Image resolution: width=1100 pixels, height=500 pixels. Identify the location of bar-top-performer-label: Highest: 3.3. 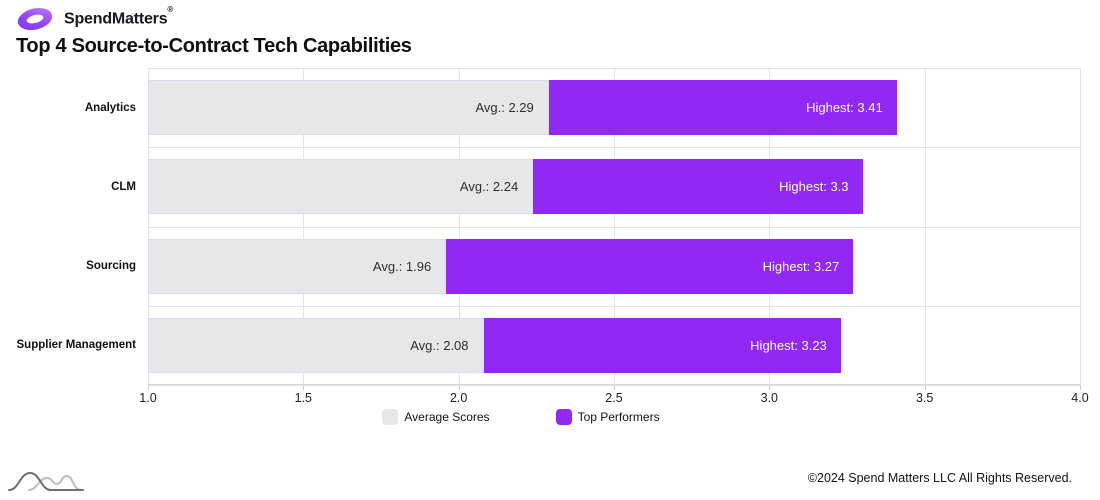
(814, 187).